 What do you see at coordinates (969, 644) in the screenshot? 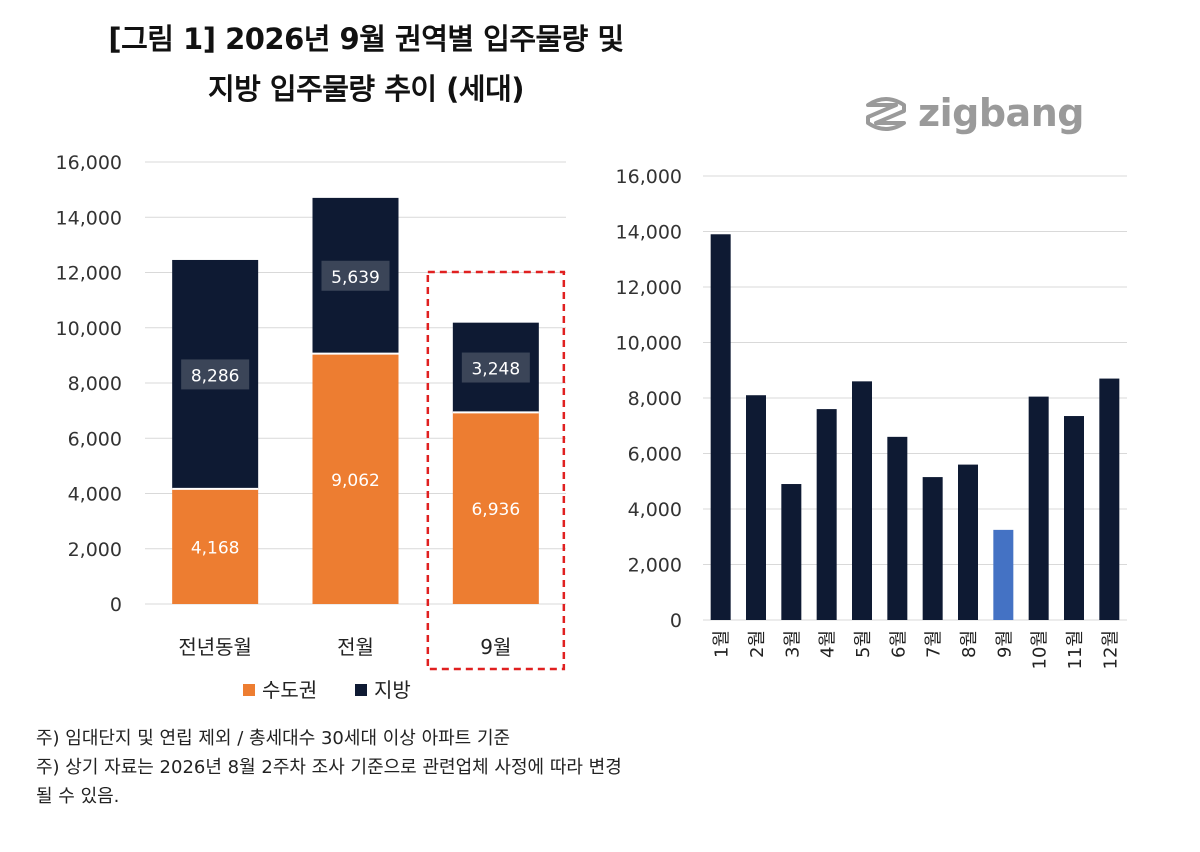
I see `x-category-label: 8월` at bounding box center [969, 644].